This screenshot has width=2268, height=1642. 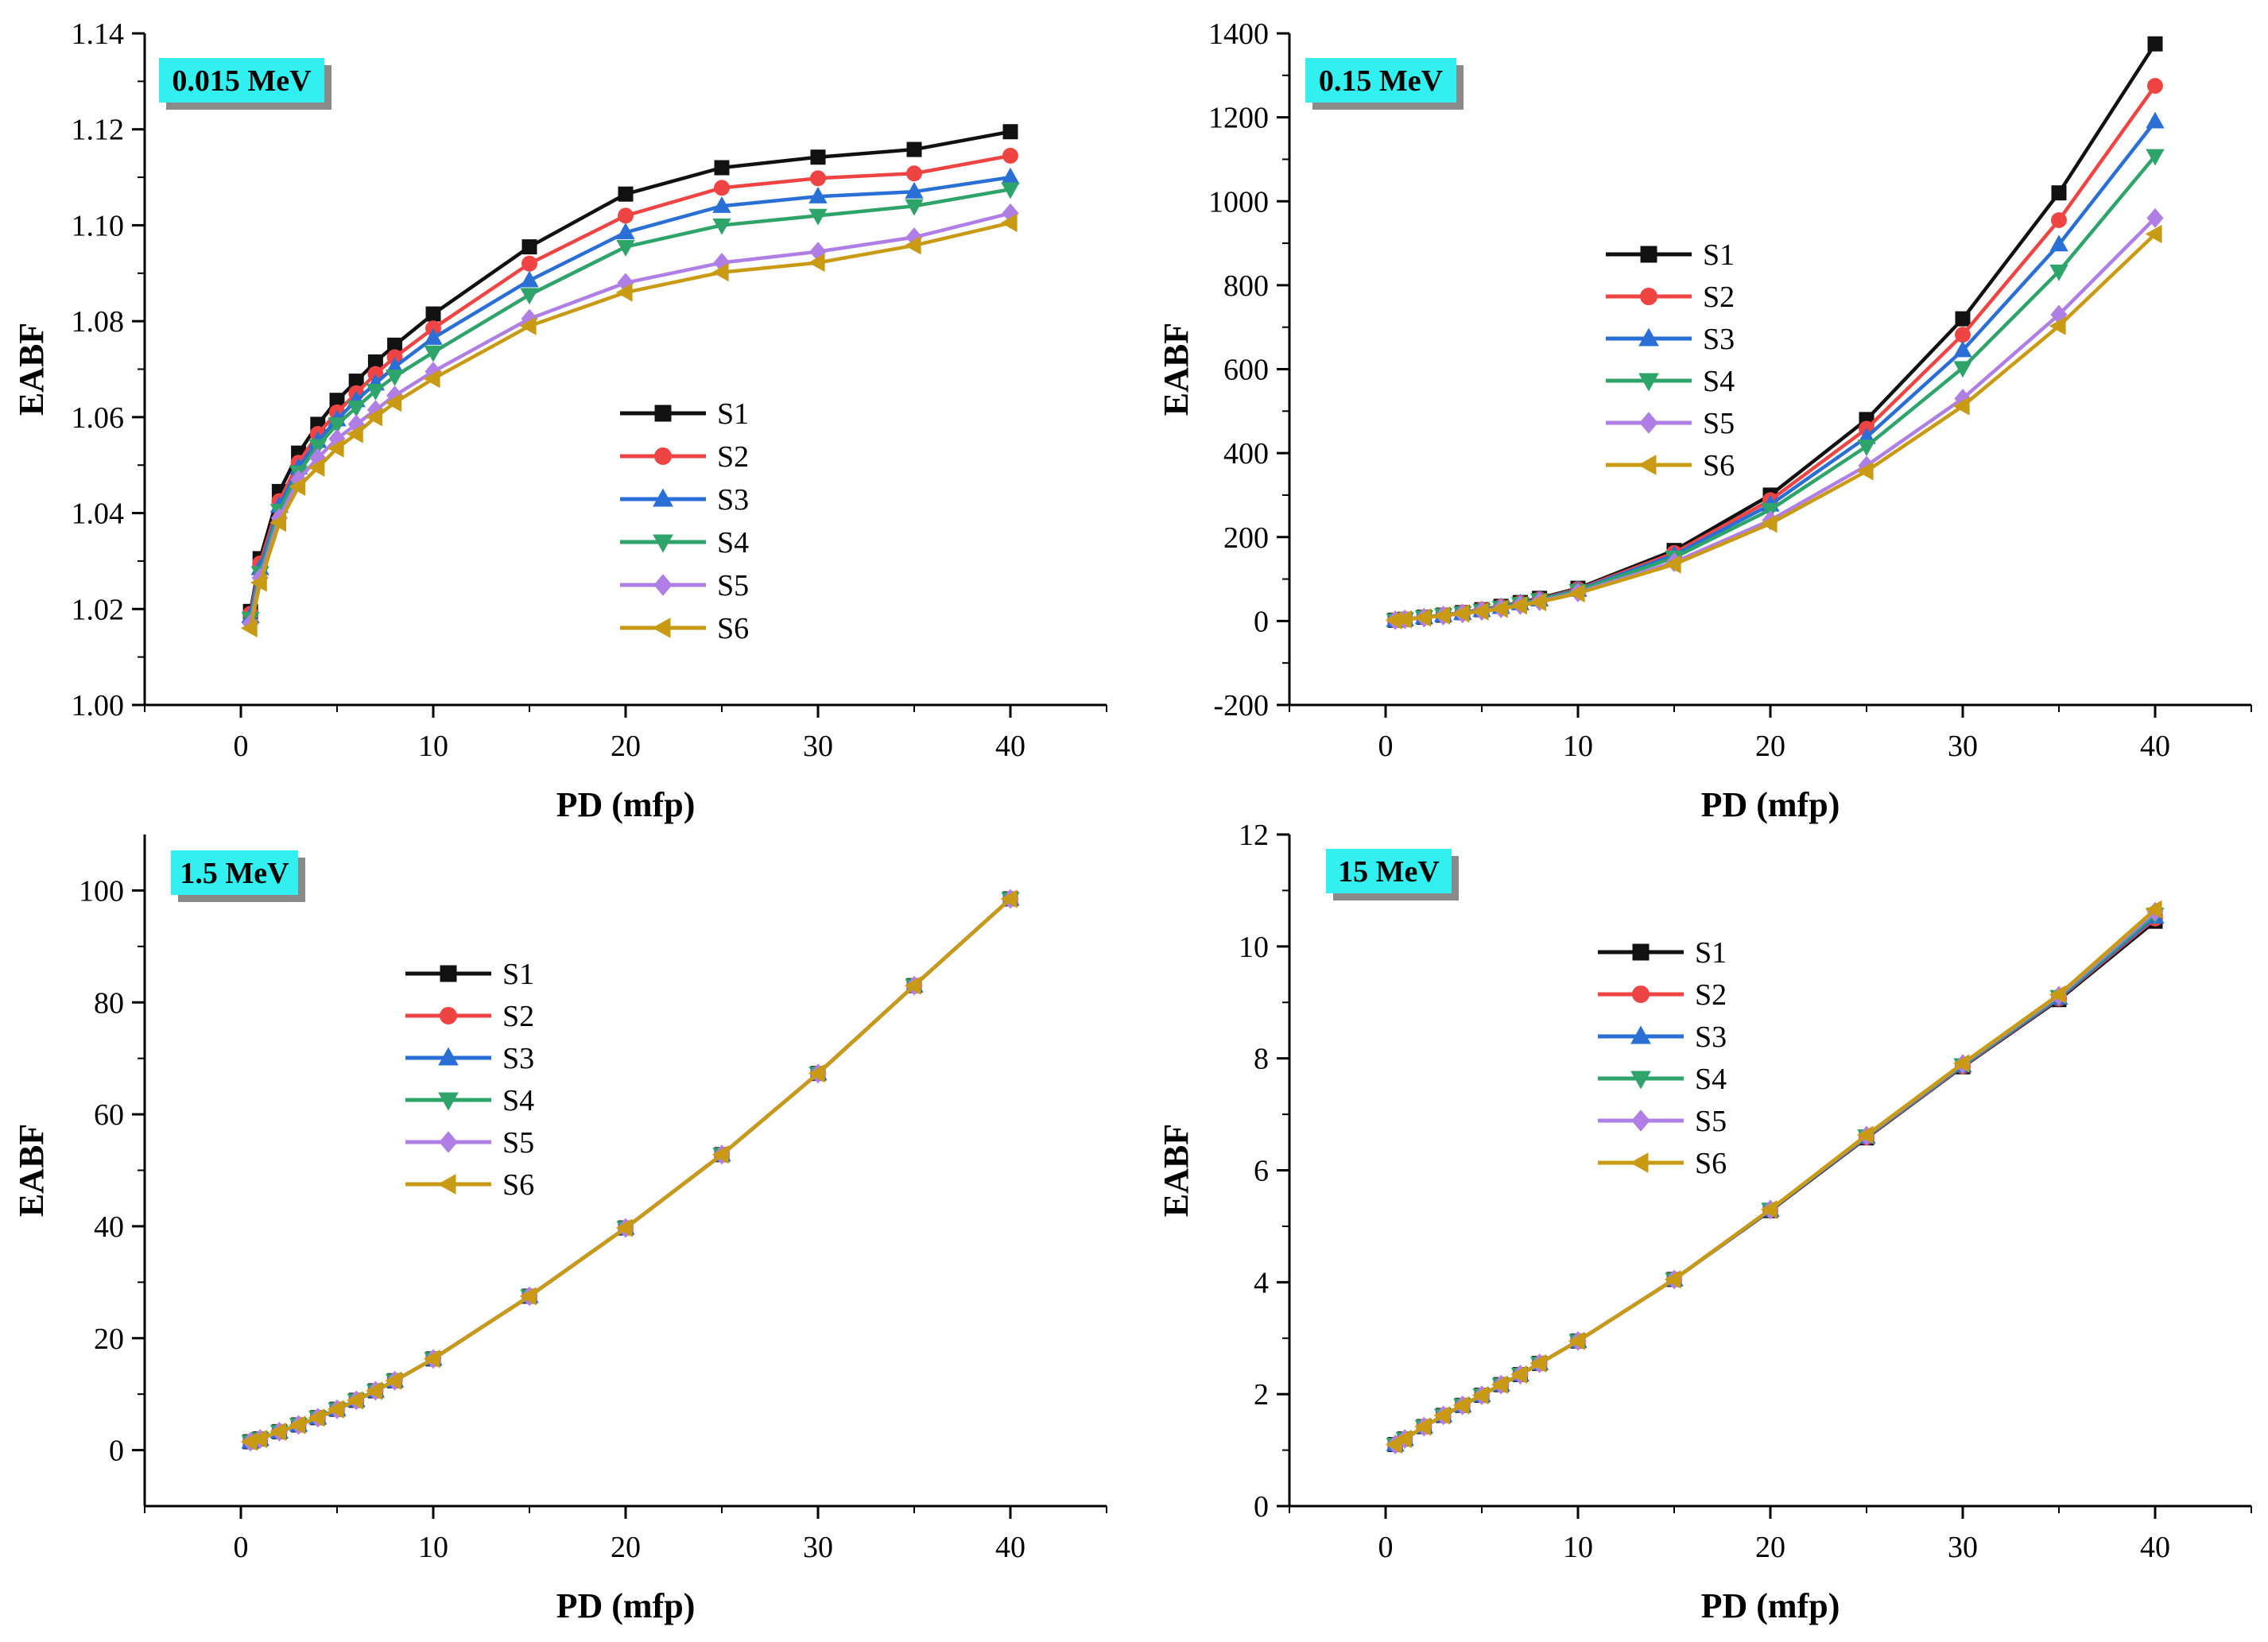 I want to click on series-line-s4, so click(x=1776, y=388).